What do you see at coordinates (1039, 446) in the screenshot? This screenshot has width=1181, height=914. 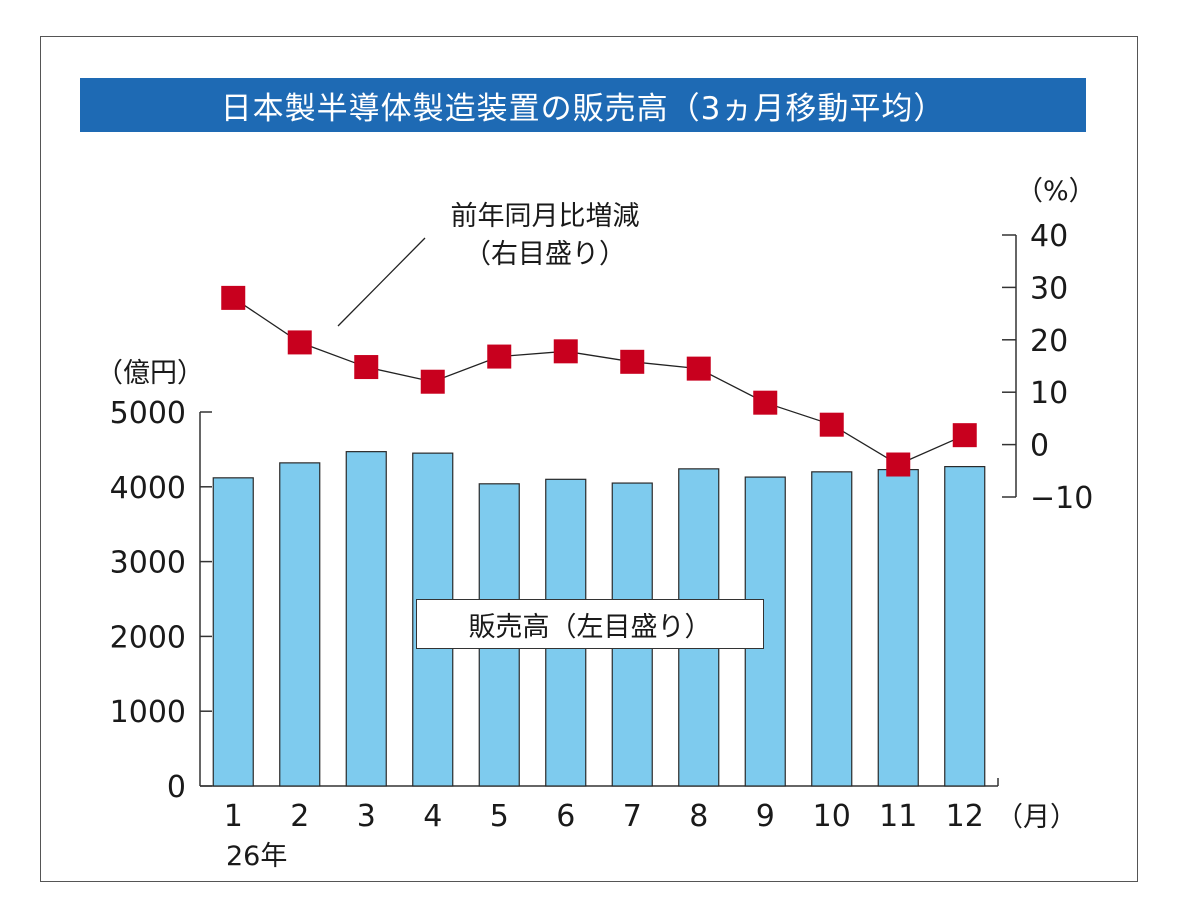 I see `right-axis-tick-label: 0` at bounding box center [1039, 446].